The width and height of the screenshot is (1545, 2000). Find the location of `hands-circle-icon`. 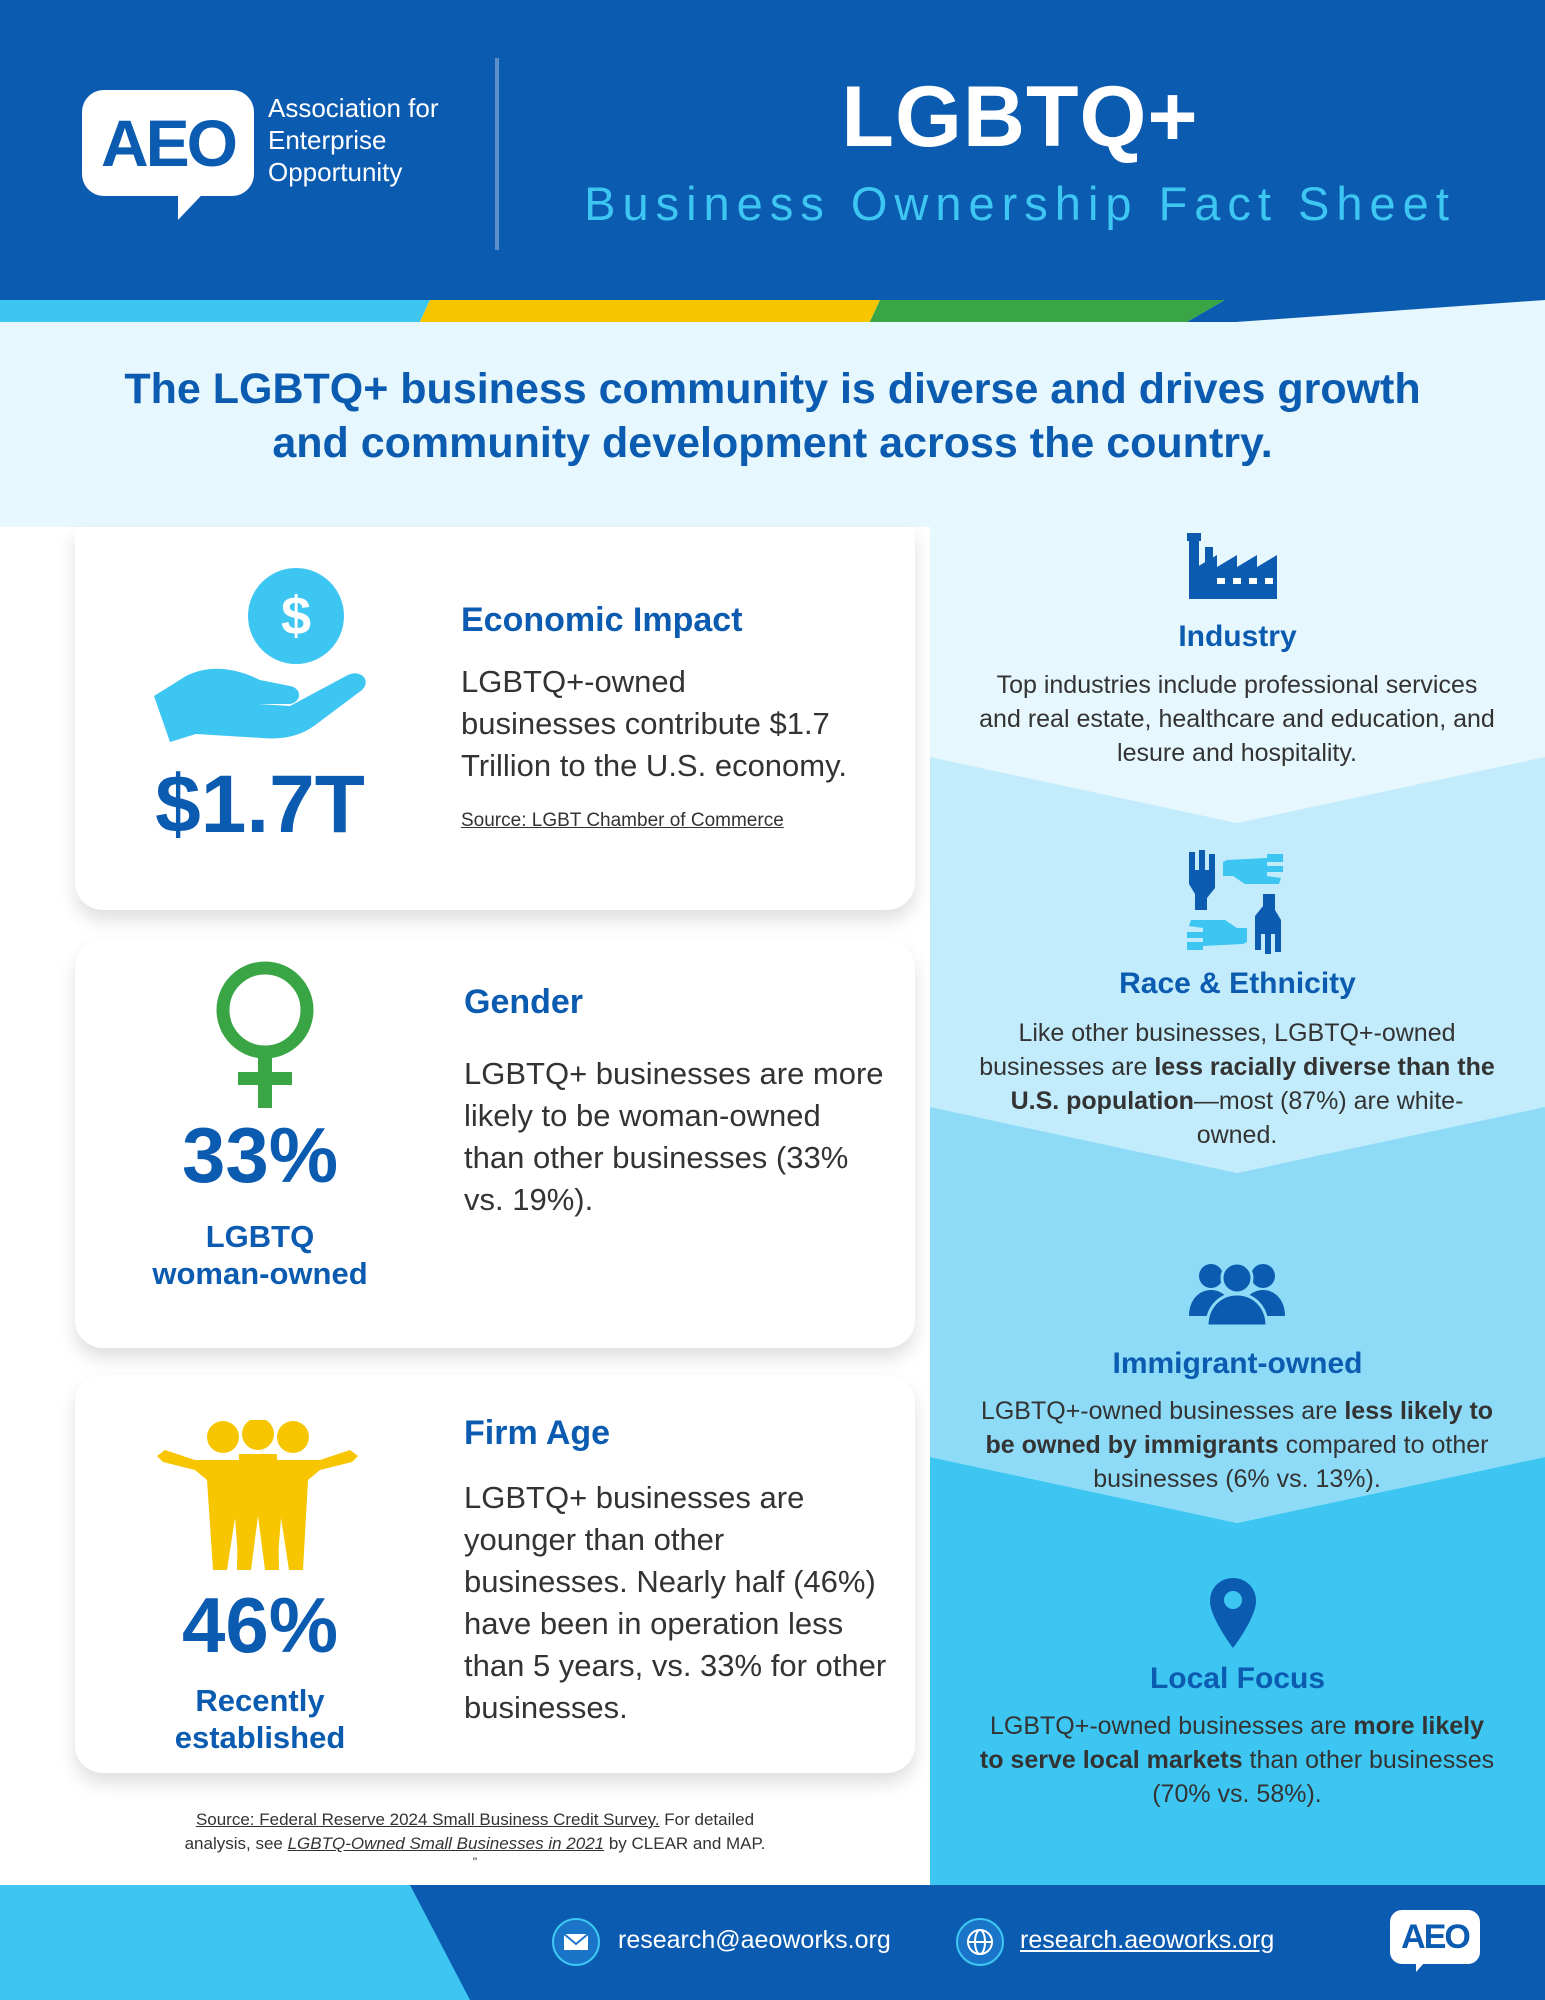

hands-circle-icon is located at coordinates (1235, 902).